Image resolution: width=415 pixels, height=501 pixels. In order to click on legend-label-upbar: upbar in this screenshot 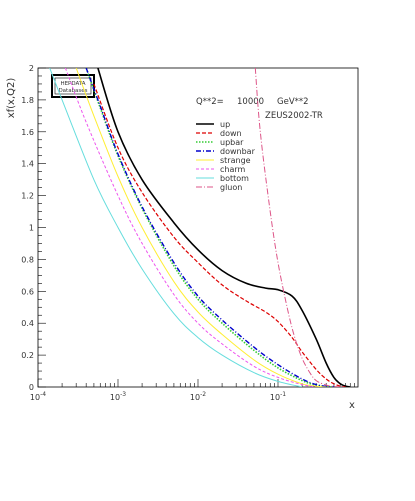, I will do `click(232, 142)`.